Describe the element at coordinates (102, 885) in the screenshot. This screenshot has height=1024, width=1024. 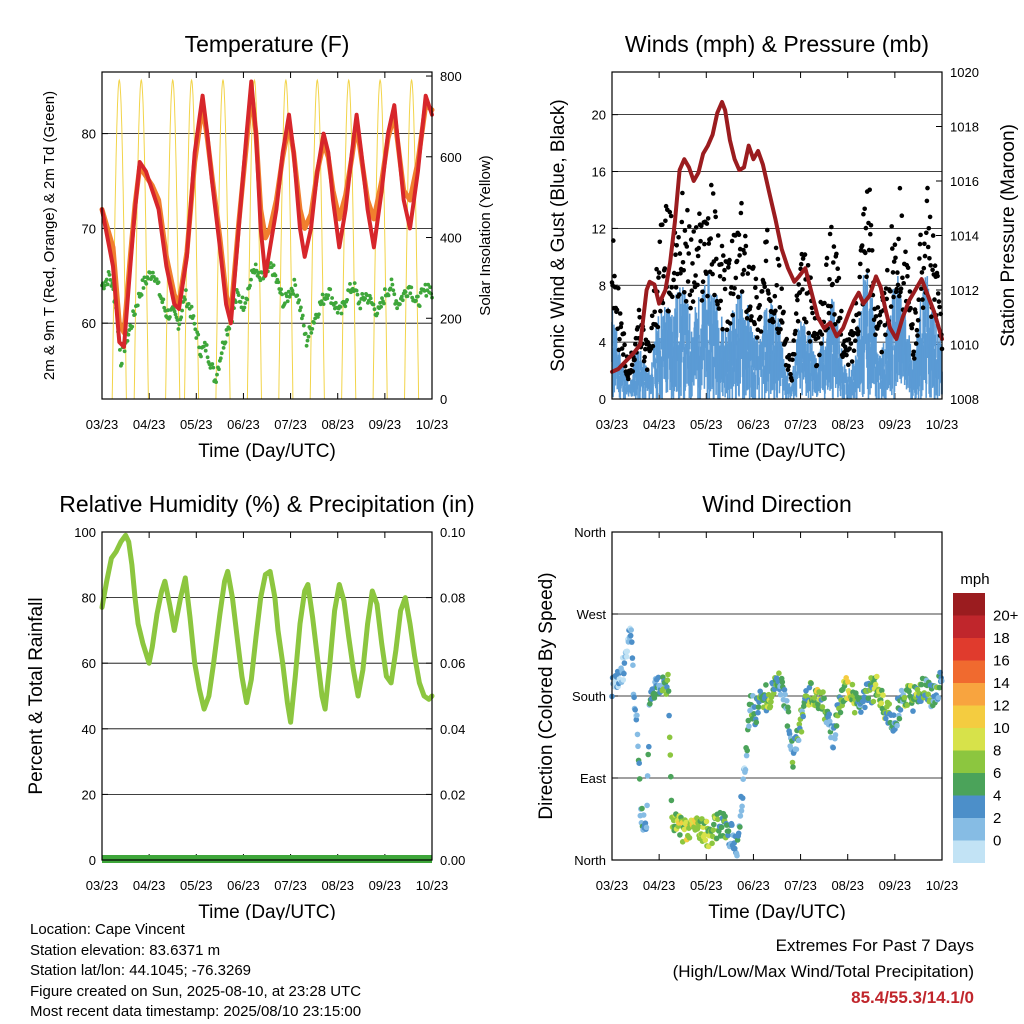
I see `x-tick-label: 03/23` at that location.